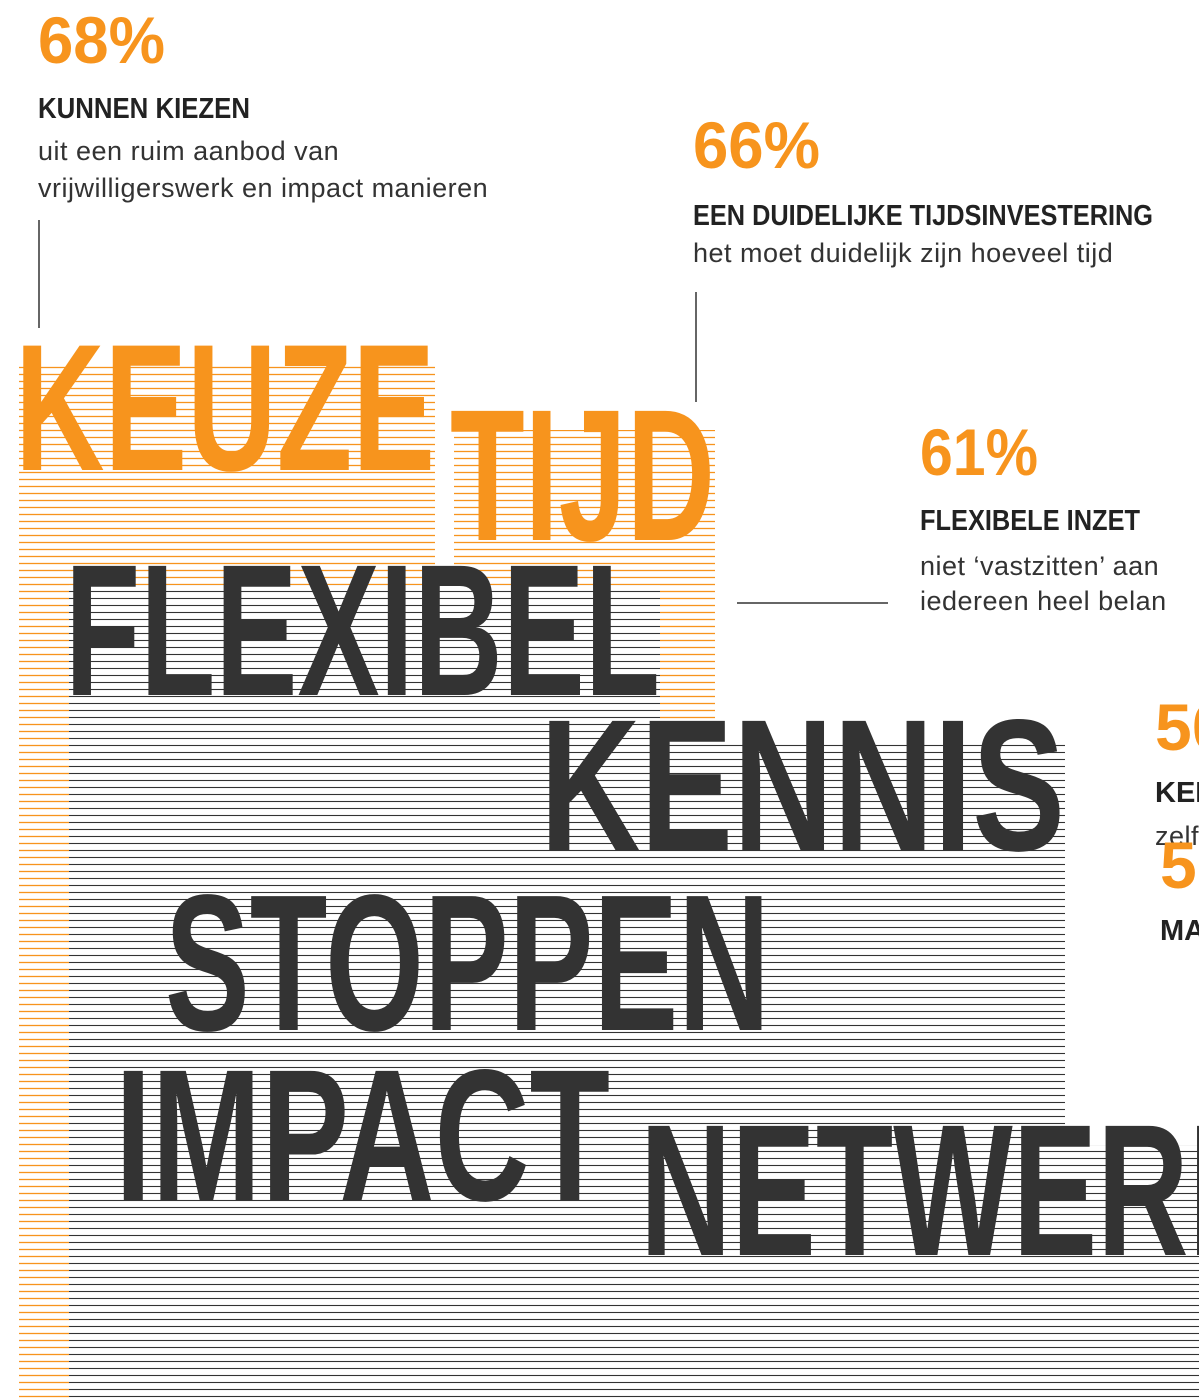  What do you see at coordinates (188, 151) in the screenshot?
I see `stat-description: uit een ruim aanbod van` at bounding box center [188, 151].